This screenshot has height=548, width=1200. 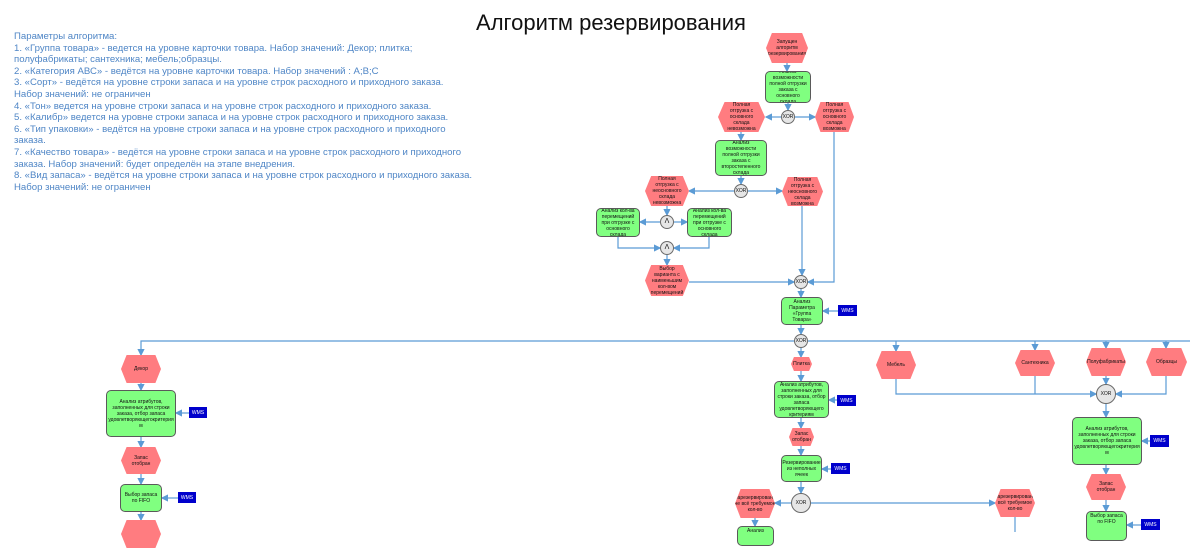 What do you see at coordinates (1166, 362) in the screenshot?
I see `event-samples: Образцы` at bounding box center [1166, 362].